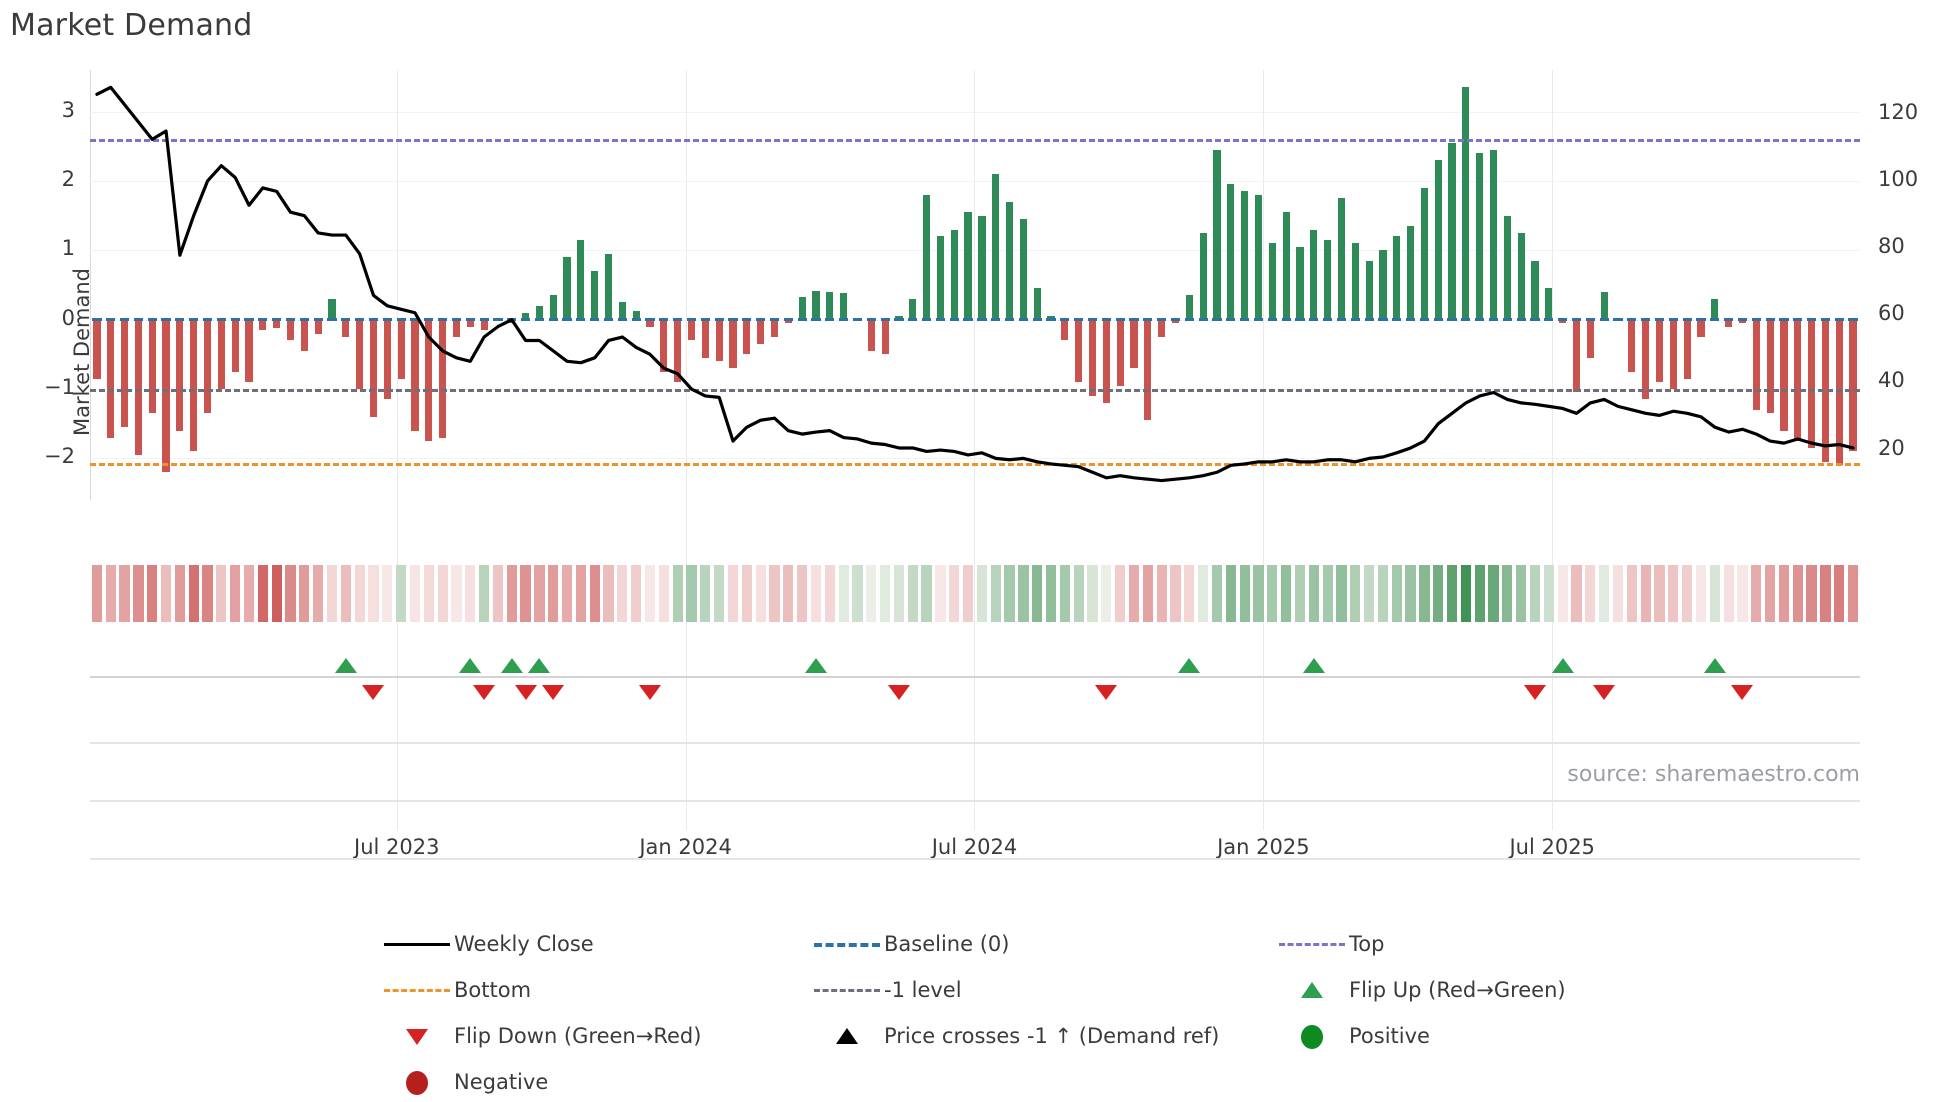 This screenshot has width=1960, height=1102. I want to click on legend-item: -1 level, so click(1042, 990).